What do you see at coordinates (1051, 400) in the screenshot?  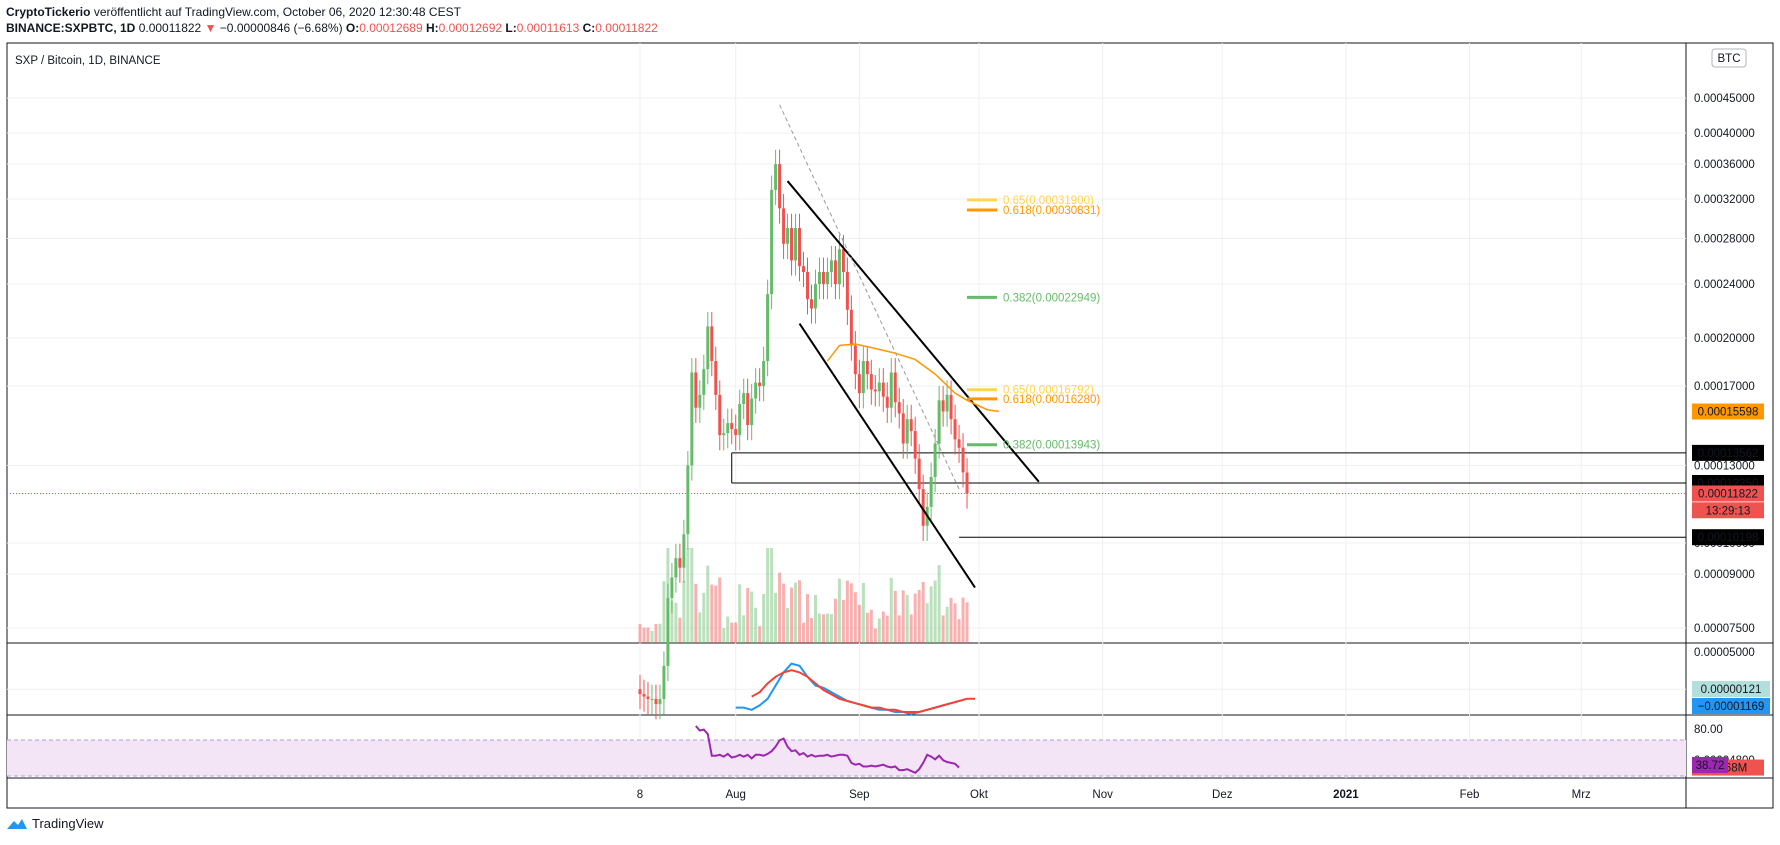 I see `fib-level-label: 0.618(0.00016280)` at bounding box center [1051, 400].